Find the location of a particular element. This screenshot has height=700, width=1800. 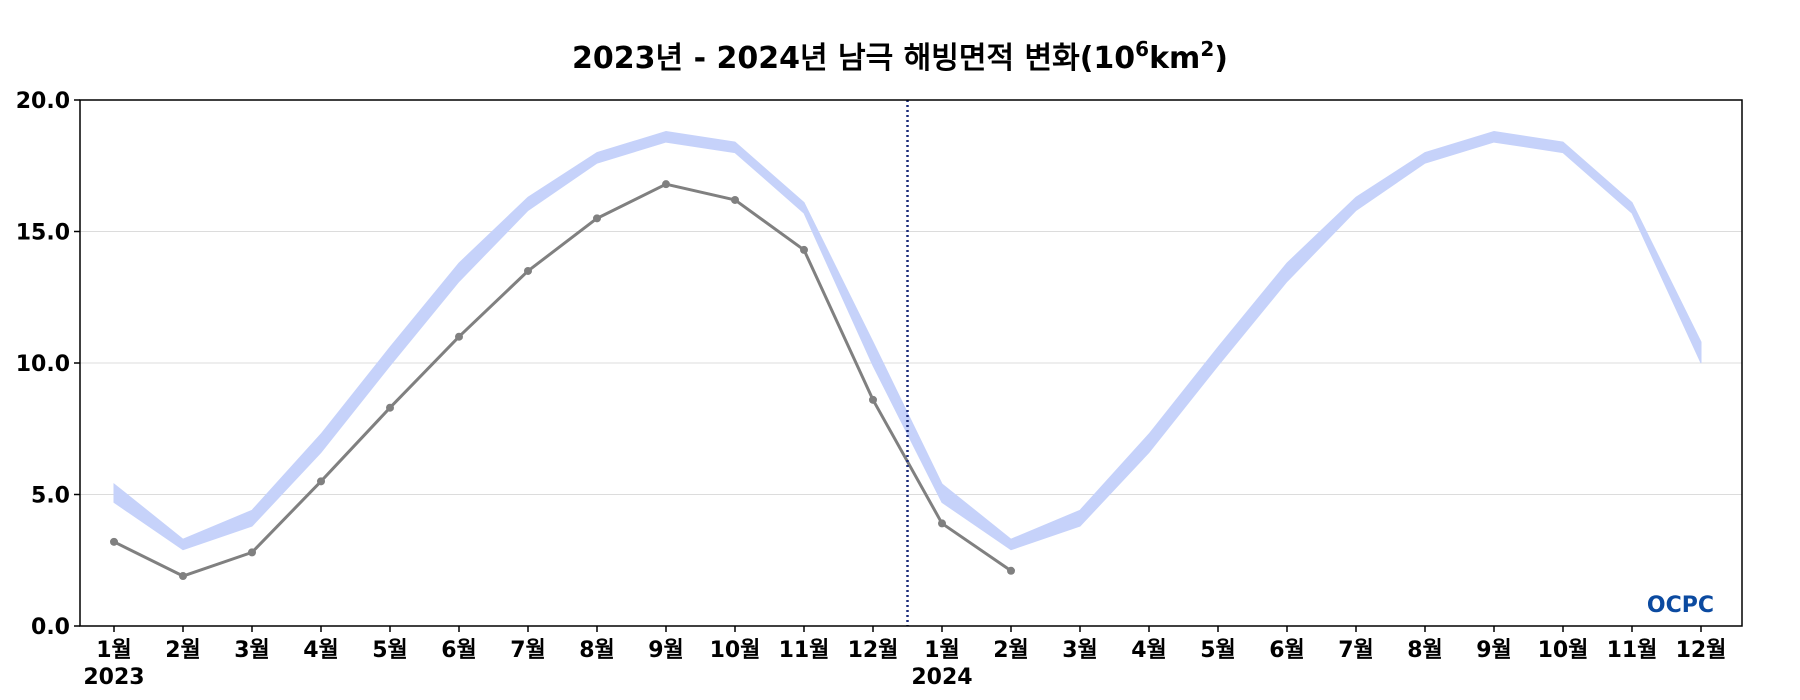

chart-title: 2023년 - 2024년 남극 해빙면적 변화(106km2) is located at coordinates (900, 56).